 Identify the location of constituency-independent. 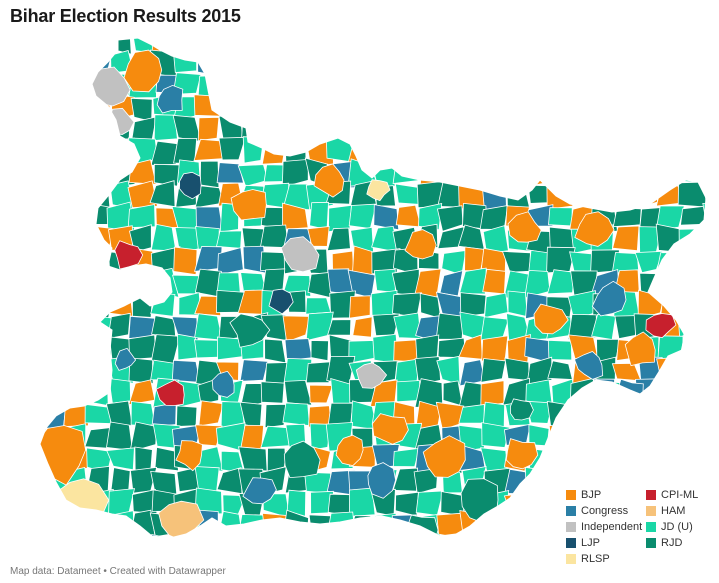
(371, 375).